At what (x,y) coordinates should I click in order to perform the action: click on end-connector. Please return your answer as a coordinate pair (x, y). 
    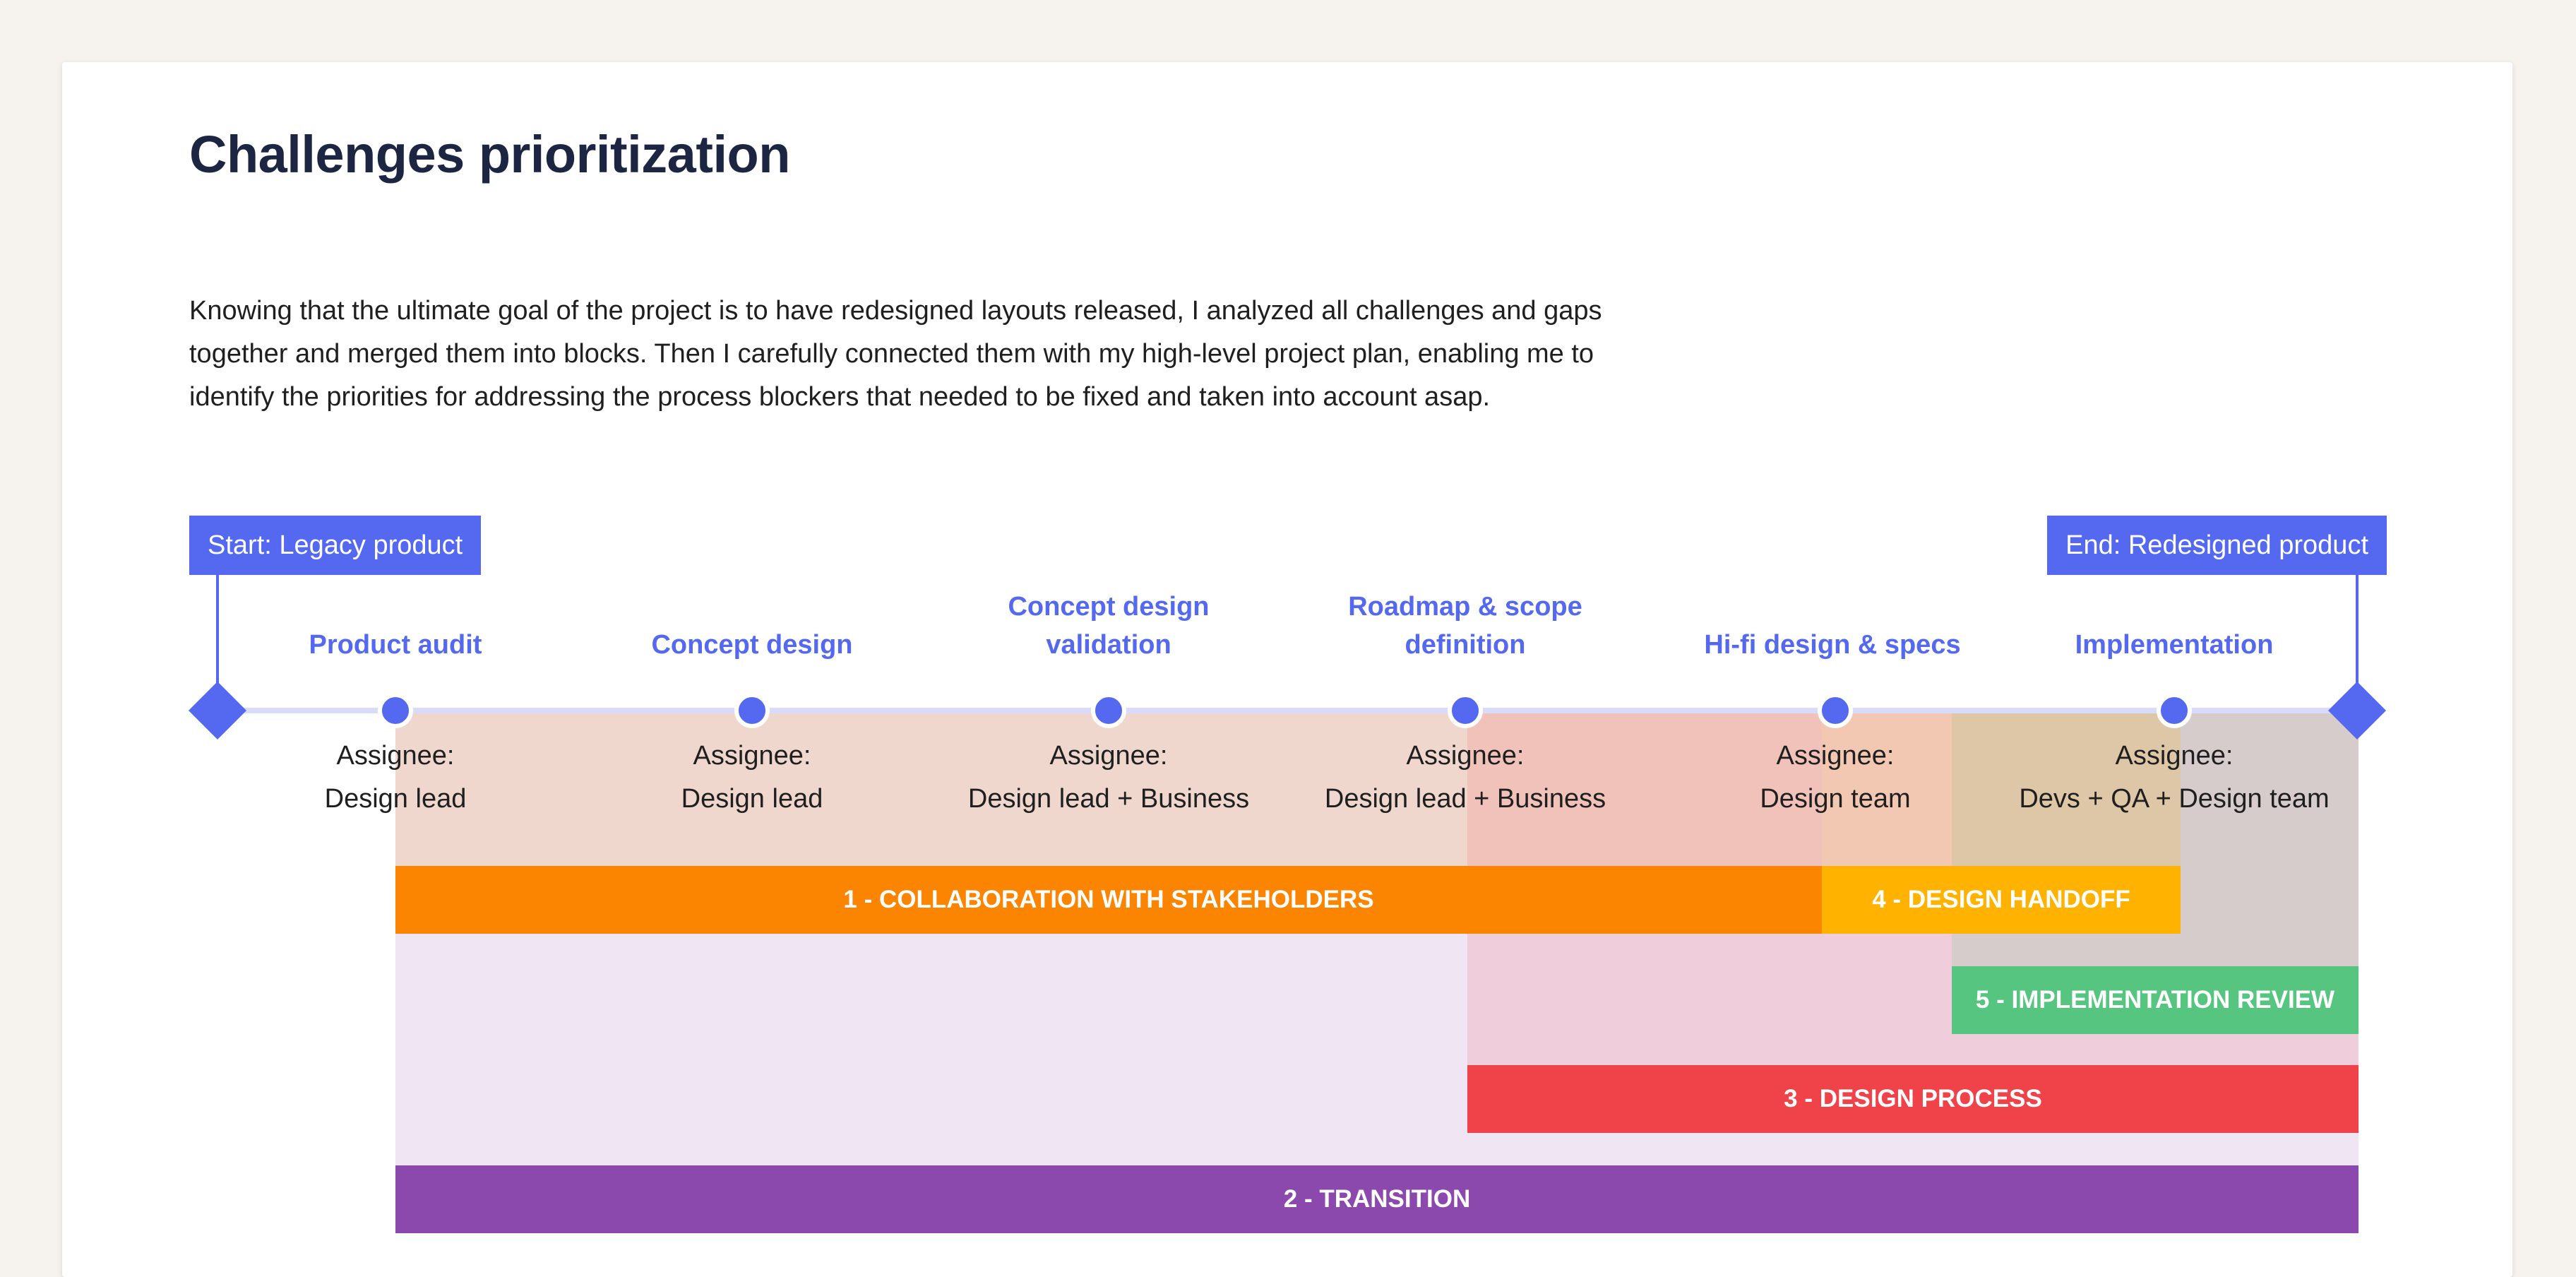
    Looking at the image, I should click on (2357, 633).